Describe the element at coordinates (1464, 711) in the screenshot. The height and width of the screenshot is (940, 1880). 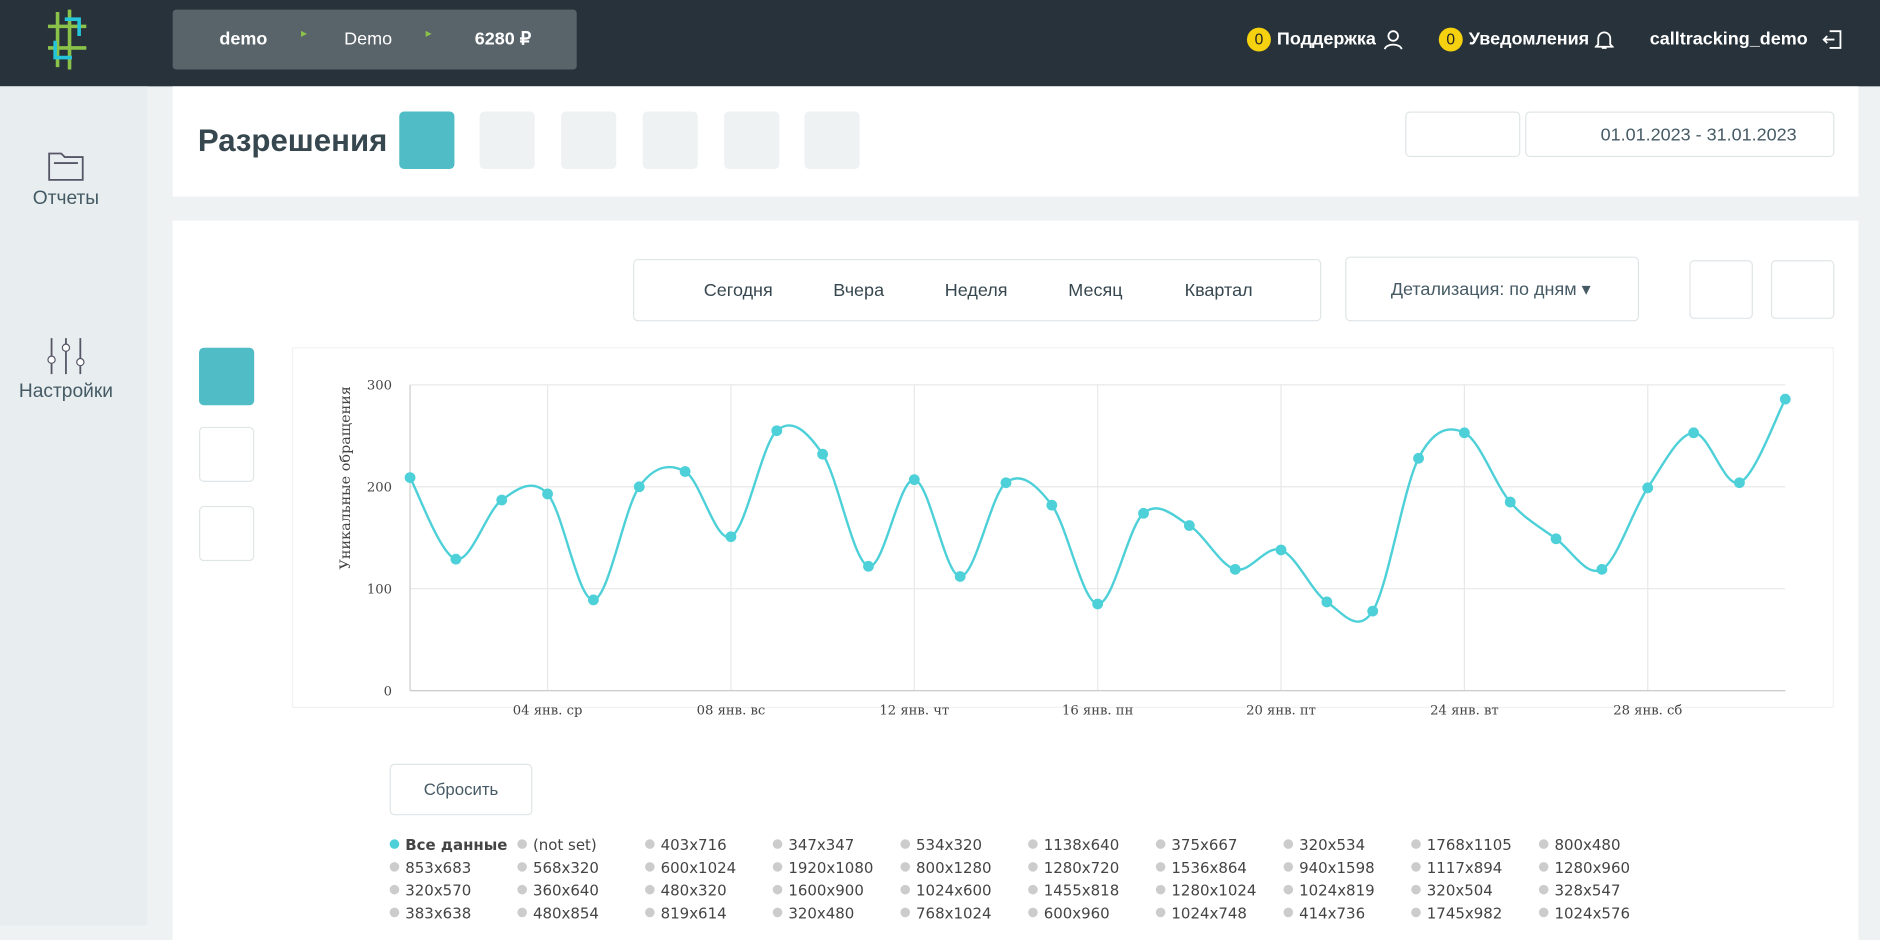
I see `x-tick-label: 24 янв. вт` at that location.